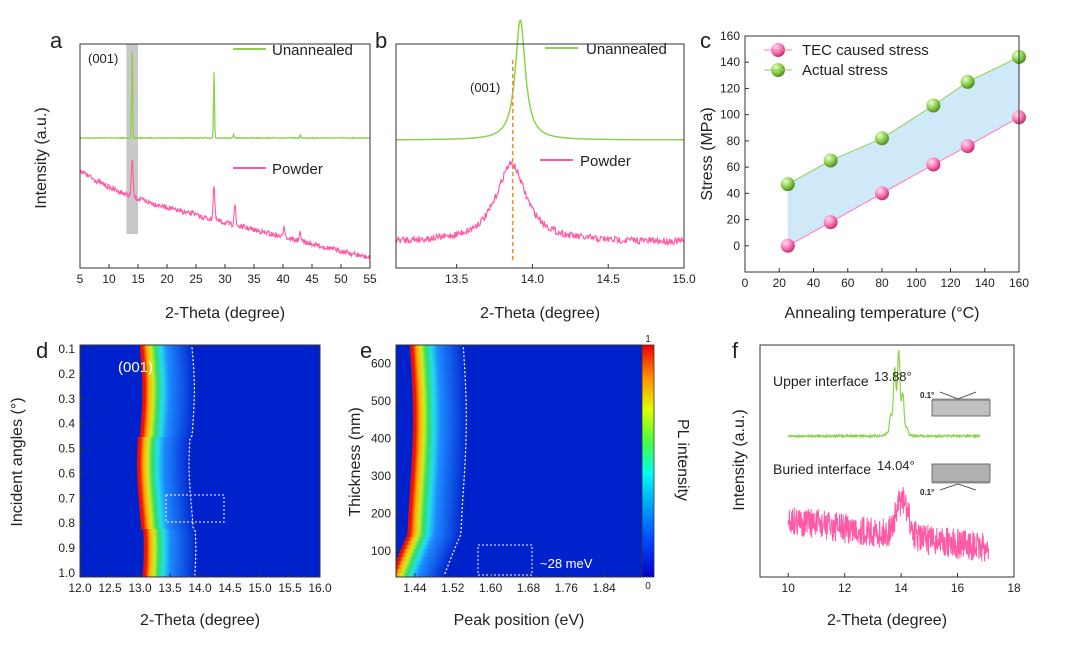 Image resolution: width=1080 pixels, height=648 pixels. What do you see at coordinates (903, 181) in the screenshot?
I see `line-tec-stress` at bounding box center [903, 181].